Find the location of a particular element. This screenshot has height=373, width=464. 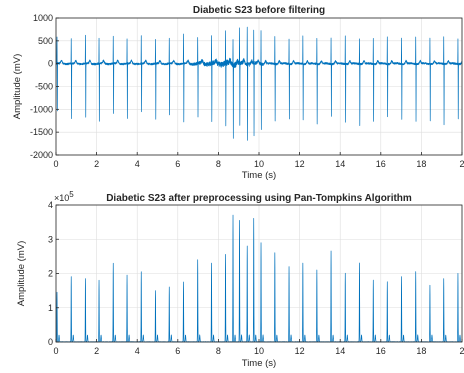

y-tick-label: 4 is located at coordinates (50, 205).